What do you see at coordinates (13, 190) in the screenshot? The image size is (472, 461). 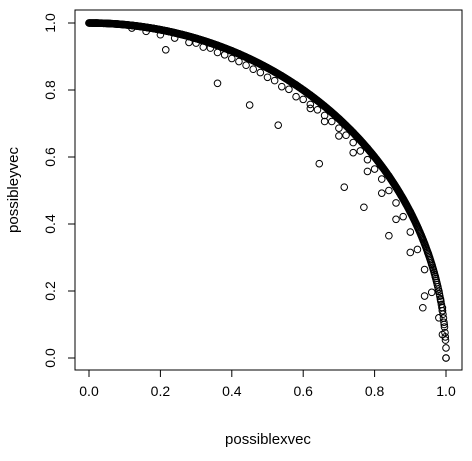 I see `y-axis-title: possibleyvec` at bounding box center [13, 190].